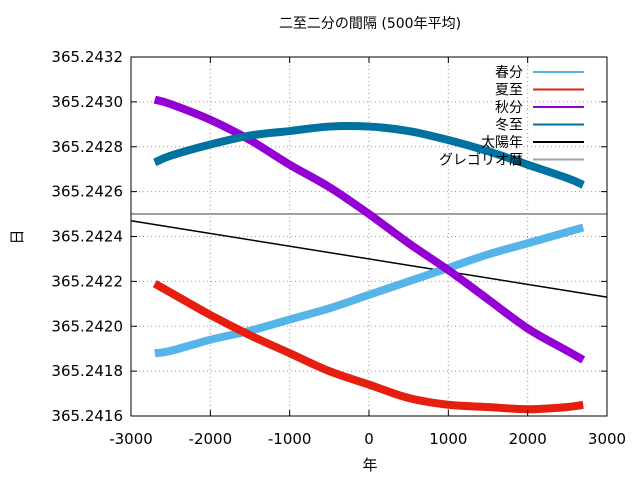 Image resolution: width=640 pixels, height=480 pixels. What do you see at coordinates (87, 371) in the screenshot?
I see `y-tick-label: 365.2418` at bounding box center [87, 371].